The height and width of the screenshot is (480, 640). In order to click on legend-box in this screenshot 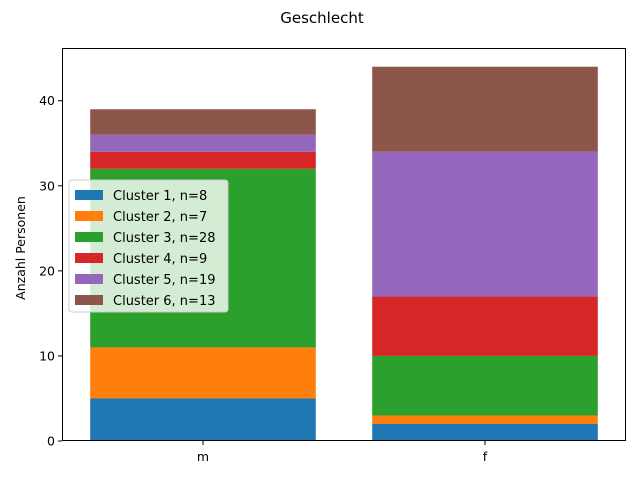, I will do `click(148, 246)`.